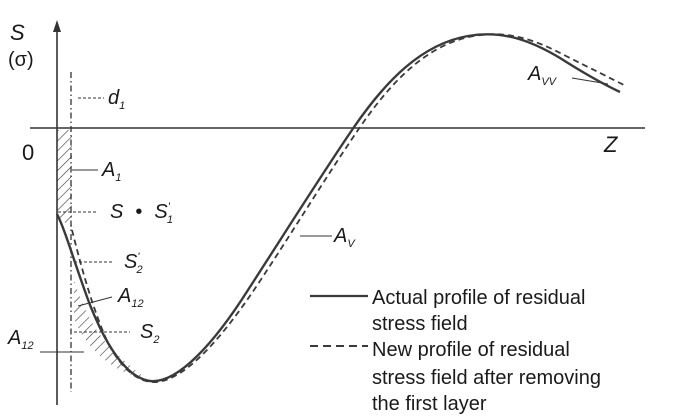  What do you see at coordinates (486, 378) in the screenshot?
I see `legend-new-line2: stress field after removing` at bounding box center [486, 378].